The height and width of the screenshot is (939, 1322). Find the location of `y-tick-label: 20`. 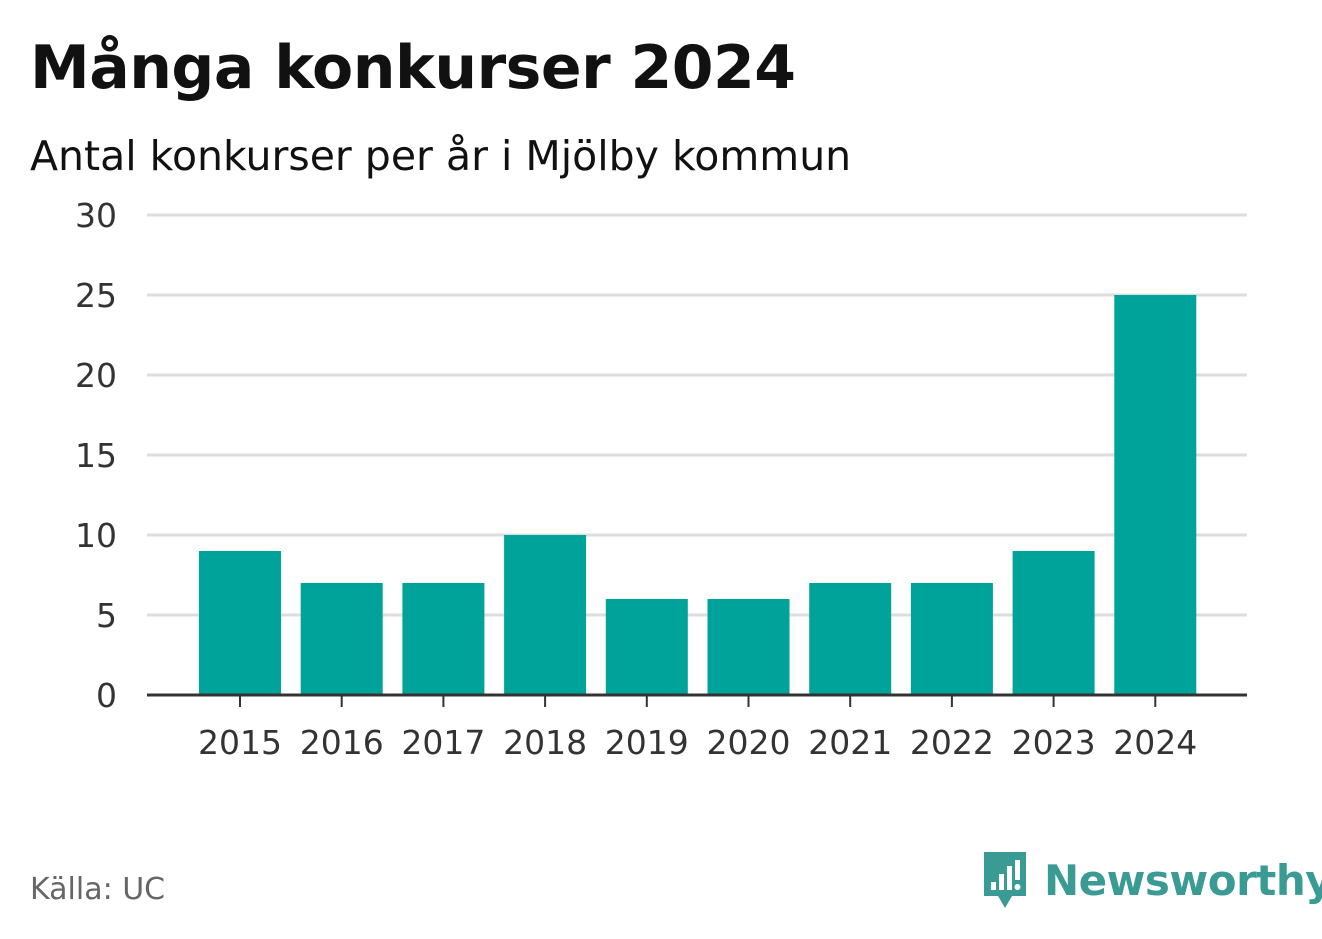

y-tick-label: 20 is located at coordinates (96, 375).